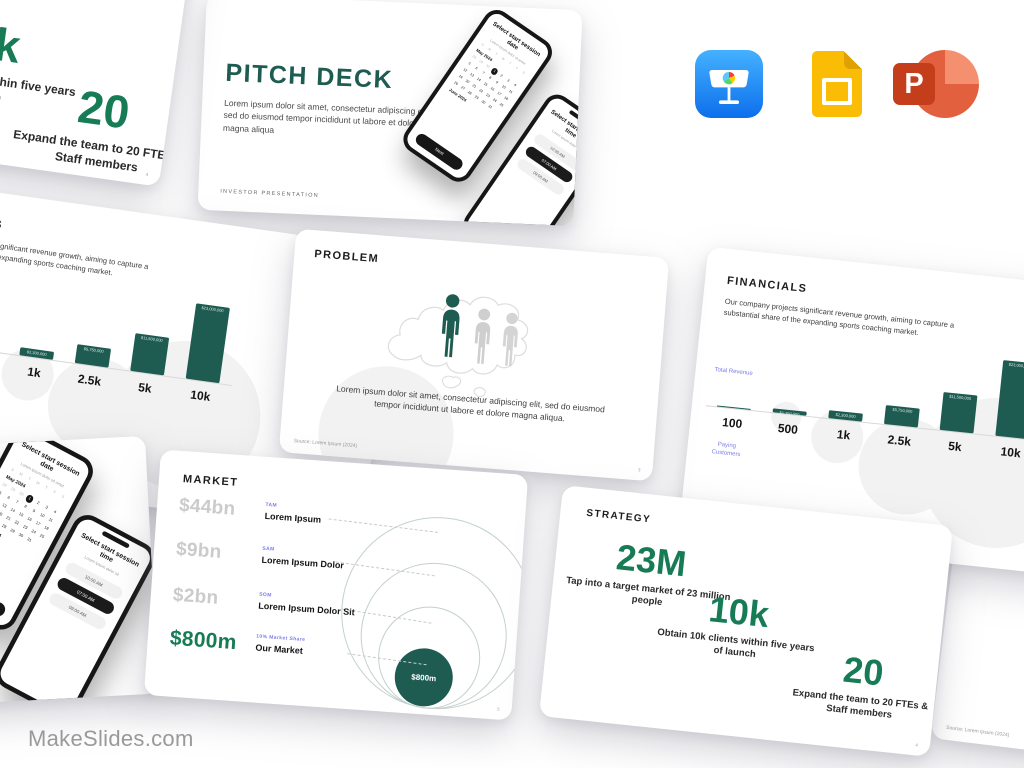 The width and height of the screenshot is (1024, 768). What do you see at coordinates (309, 76) in the screenshot?
I see `cover-title: PITCH DECK` at bounding box center [309, 76].